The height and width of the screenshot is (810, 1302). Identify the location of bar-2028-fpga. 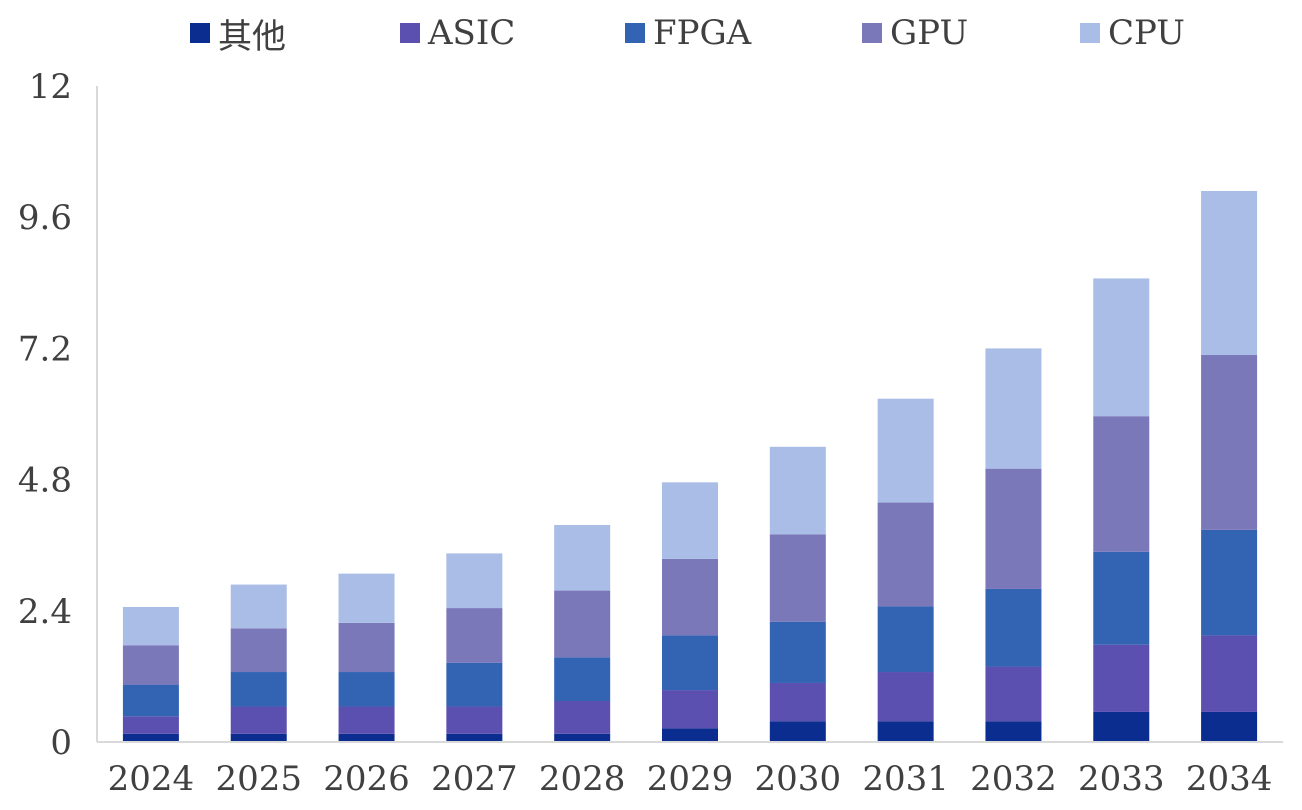
(582, 679).